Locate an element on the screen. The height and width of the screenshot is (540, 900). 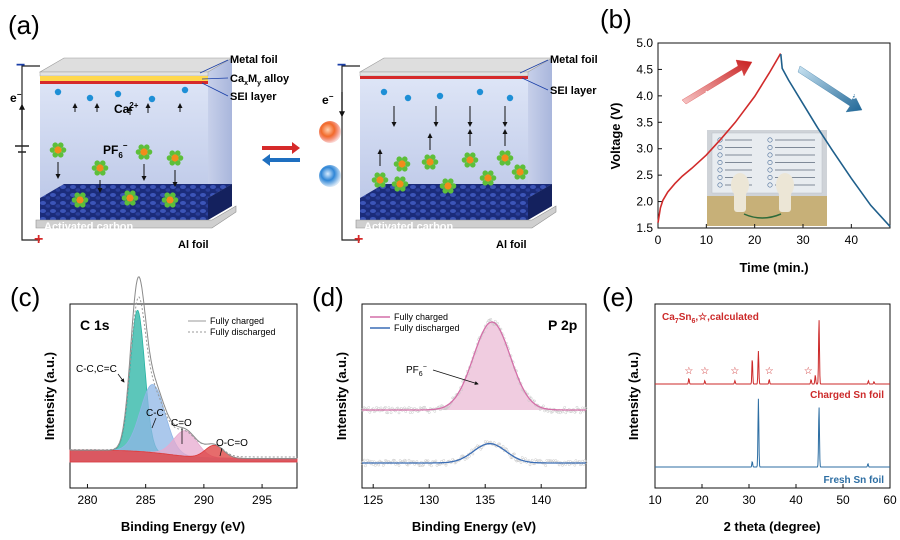
ion-layer is located at coordinates (119, 147).